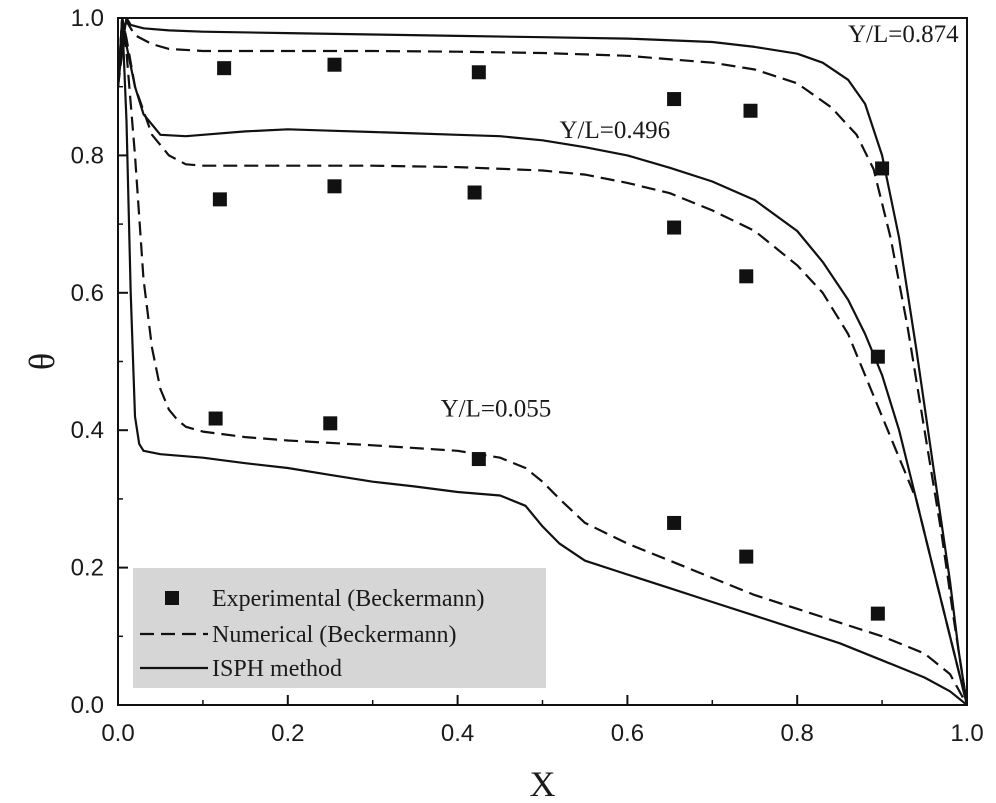  I want to click on curve-label-2: Y/L=0.055, so click(496, 408).